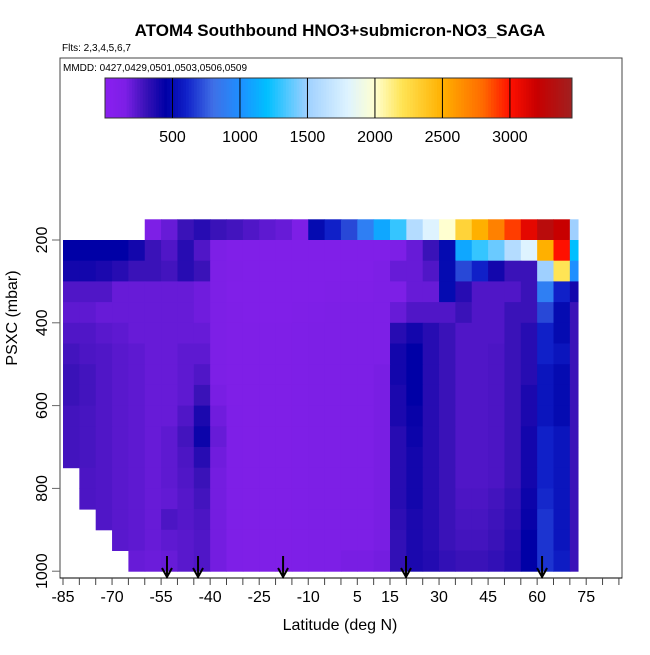  I want to click on x-tick-label: 60, so click(537, 597).